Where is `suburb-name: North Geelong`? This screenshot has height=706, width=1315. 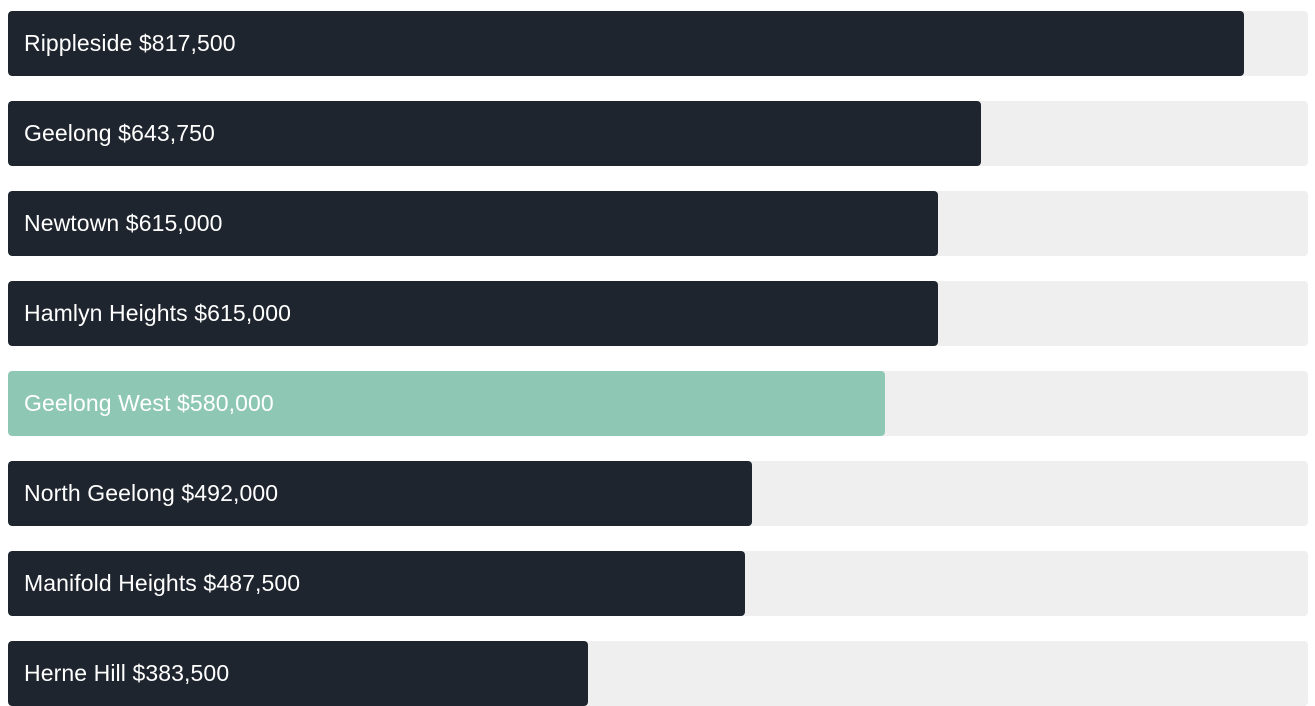 suburb-name: North Geelong is located at coordinates (99, 493).